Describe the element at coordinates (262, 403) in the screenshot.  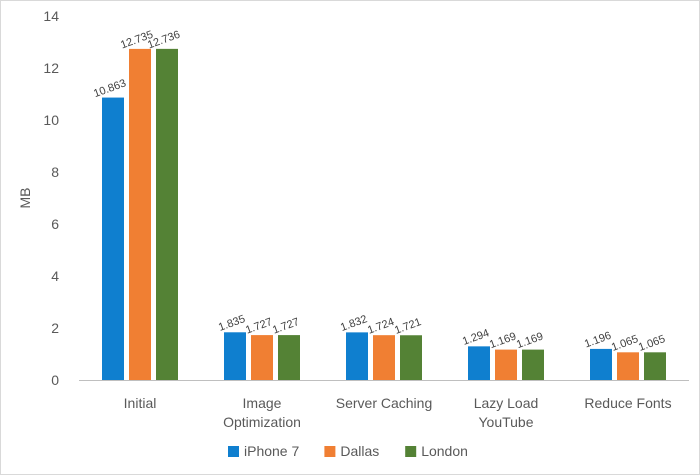
I see `x-category-label: Image` at that location.